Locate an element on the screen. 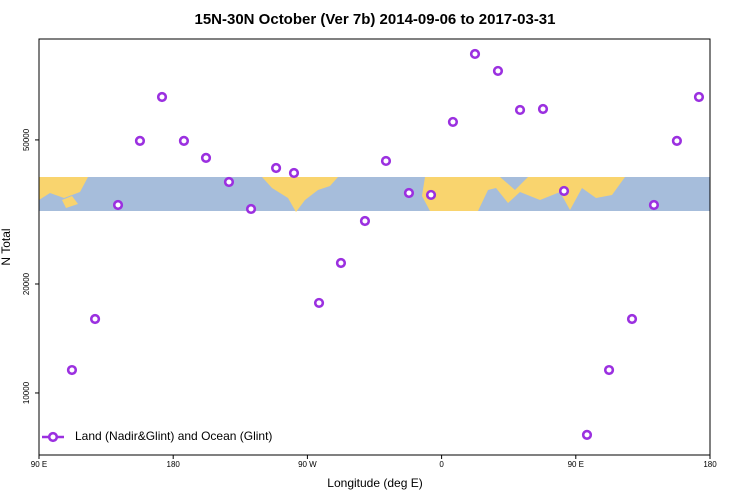  legend-label: Land (Nadir&Glint) and Ocean (Glint) is located at coordinates (173, 436).